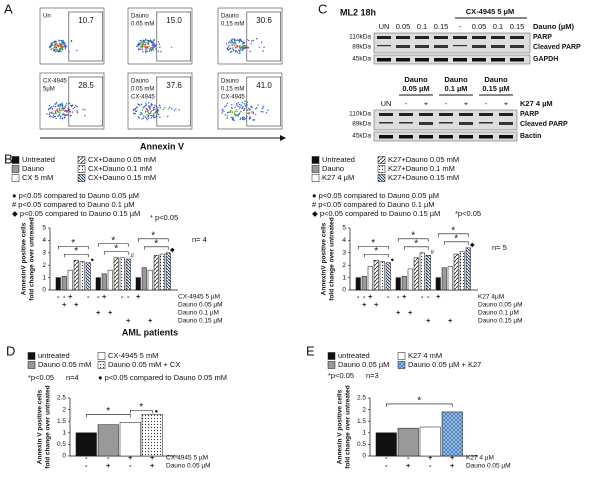  Describe the element at coordinates (403, 26) in the screenshot. I see `lane-label: 0.05` at that location.